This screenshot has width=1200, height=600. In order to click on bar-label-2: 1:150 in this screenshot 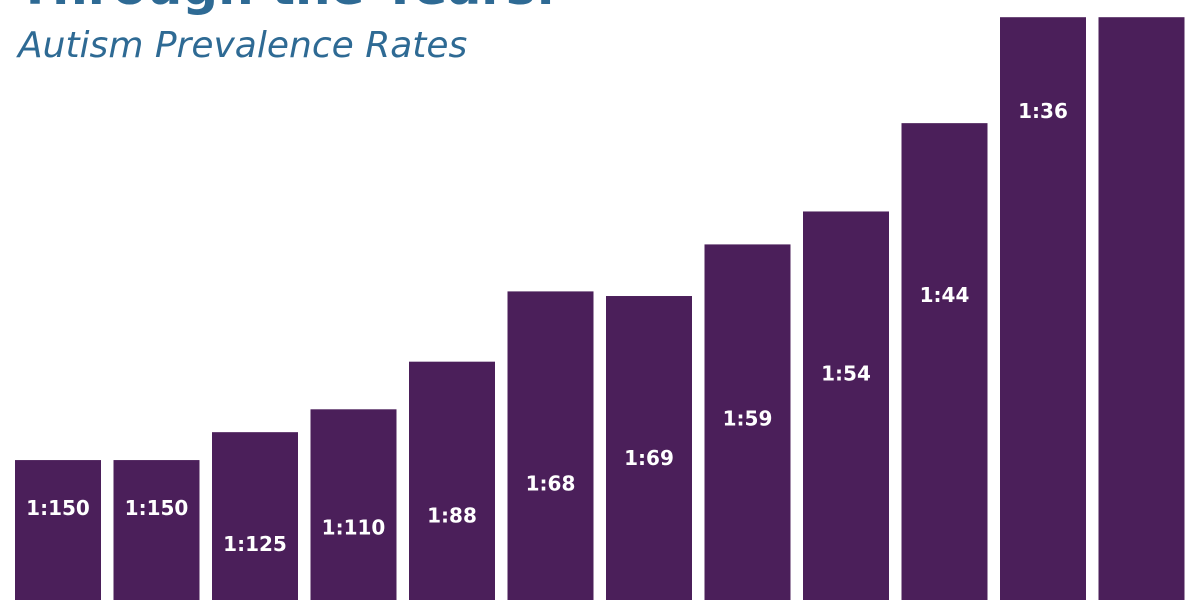, I will do `click(157, 508)`.